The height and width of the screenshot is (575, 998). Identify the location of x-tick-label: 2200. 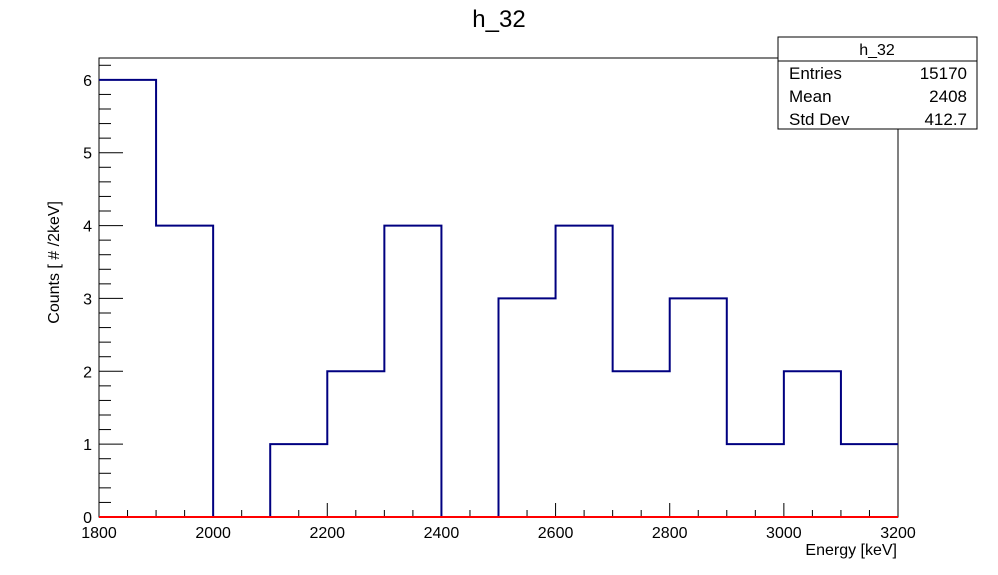
(327, 533).